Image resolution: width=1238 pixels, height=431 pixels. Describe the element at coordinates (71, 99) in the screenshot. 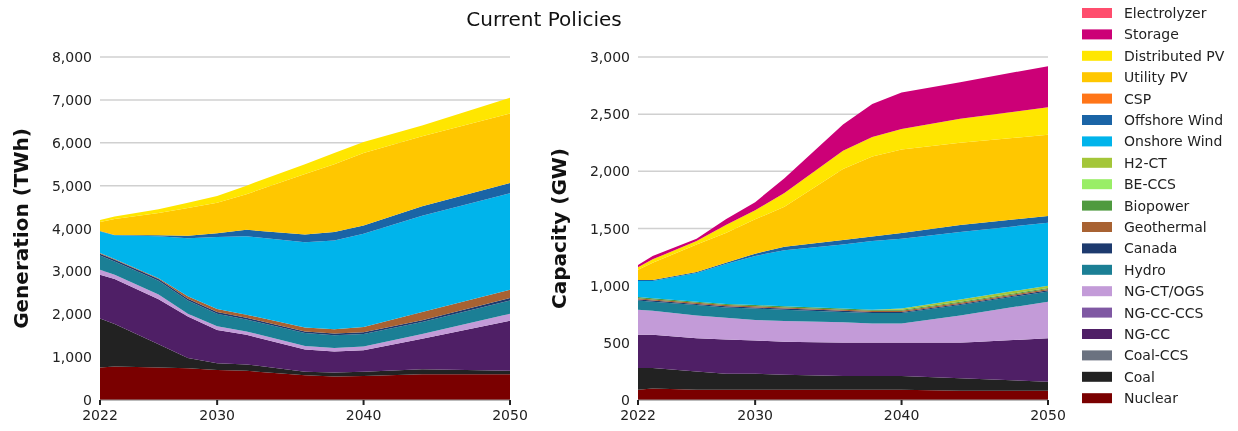

I see `y-tick-label: 7,000` at that location.